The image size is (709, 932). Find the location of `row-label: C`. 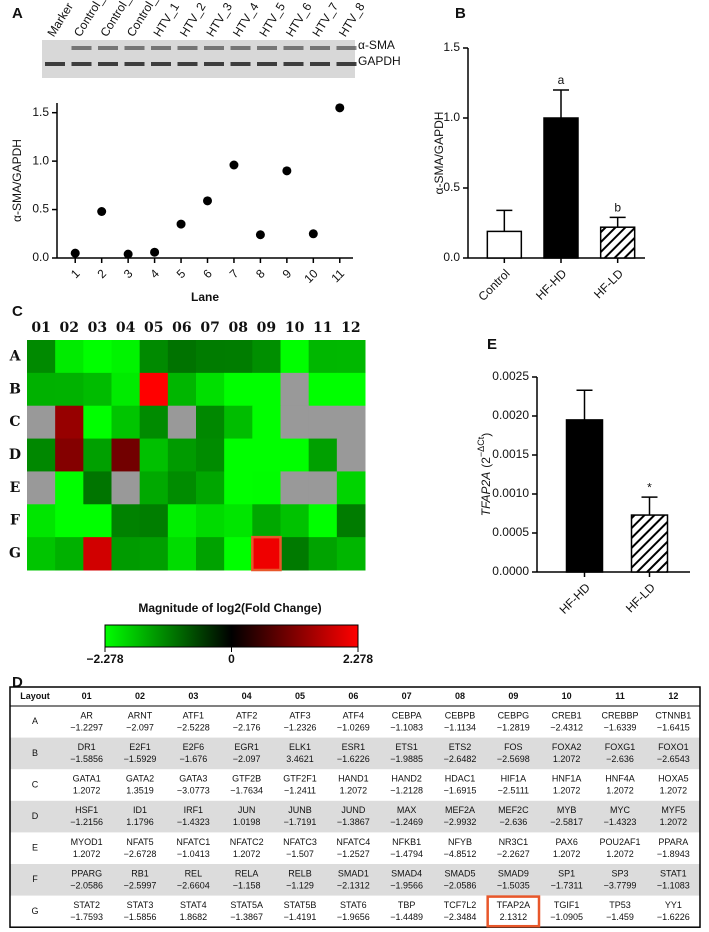

row-label: C is located at coordinates (14, 422).